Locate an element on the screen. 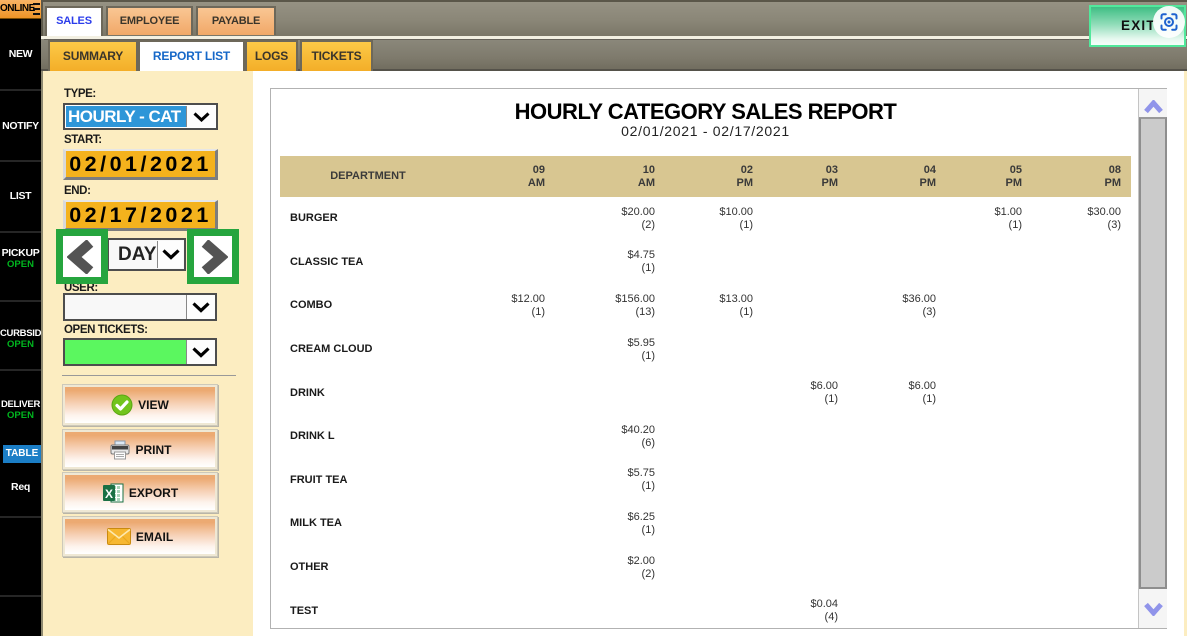 The width and height of the screenshot is (1187, 636). svg-text: X is located at coordinates (109, 494).